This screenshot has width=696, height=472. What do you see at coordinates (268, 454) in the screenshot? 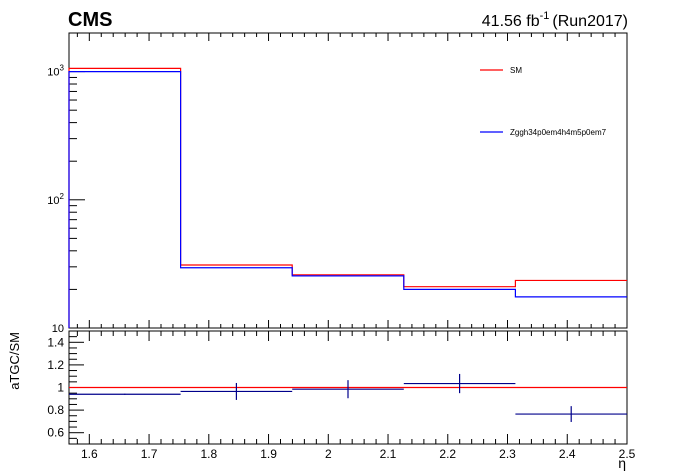
I see `ratio-x-tick-label: 1.9` at bounding box center [268, 454].